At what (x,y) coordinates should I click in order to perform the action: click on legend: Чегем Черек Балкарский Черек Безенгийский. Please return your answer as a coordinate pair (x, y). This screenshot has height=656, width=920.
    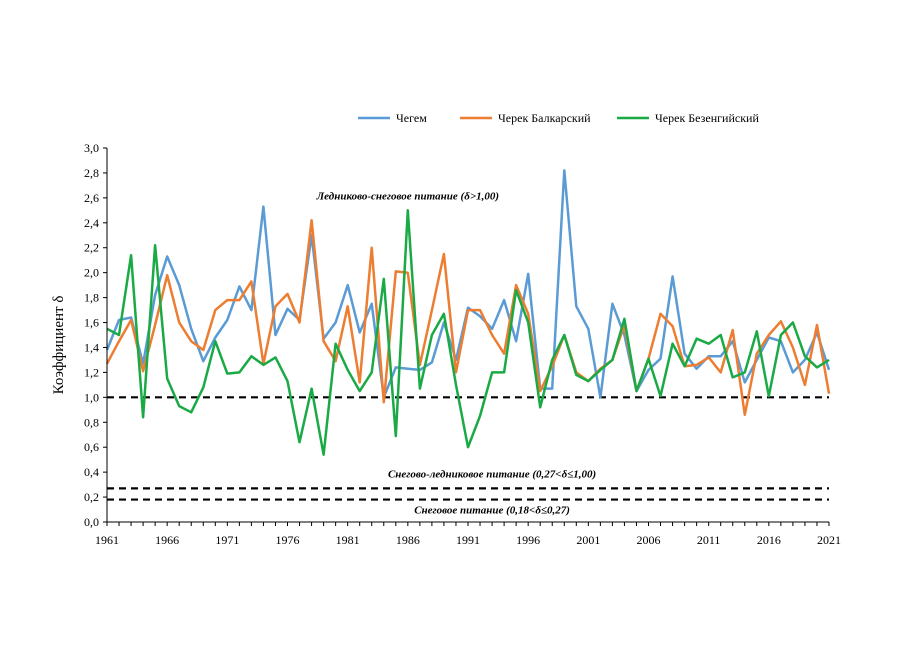
    Looking at the image, I should click on (558, 118).